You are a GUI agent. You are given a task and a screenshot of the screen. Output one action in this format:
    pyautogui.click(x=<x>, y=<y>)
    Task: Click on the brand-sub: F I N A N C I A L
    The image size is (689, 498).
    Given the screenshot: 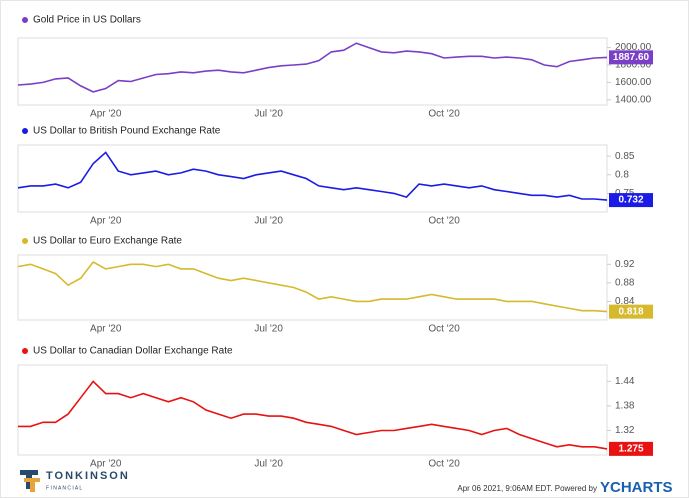 What is the action you would take?
    pyautogui.click(x=64, y=488)
    